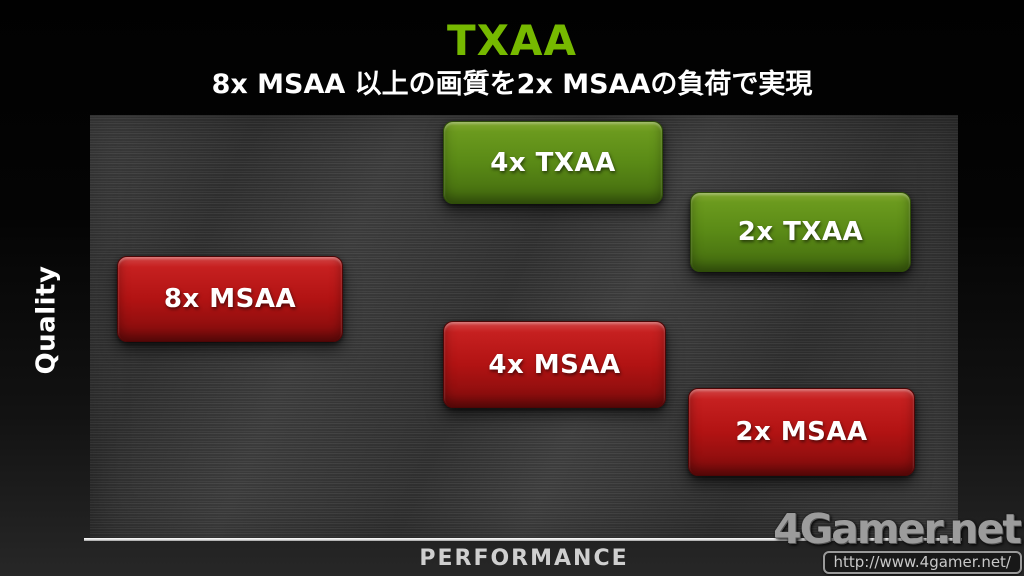 The height and width of the screenshot is (576, 1024). Describe the element at coordinates (897, 529) in the screenshot. I see `watermark-logo: 4Gamer.net` at that location.